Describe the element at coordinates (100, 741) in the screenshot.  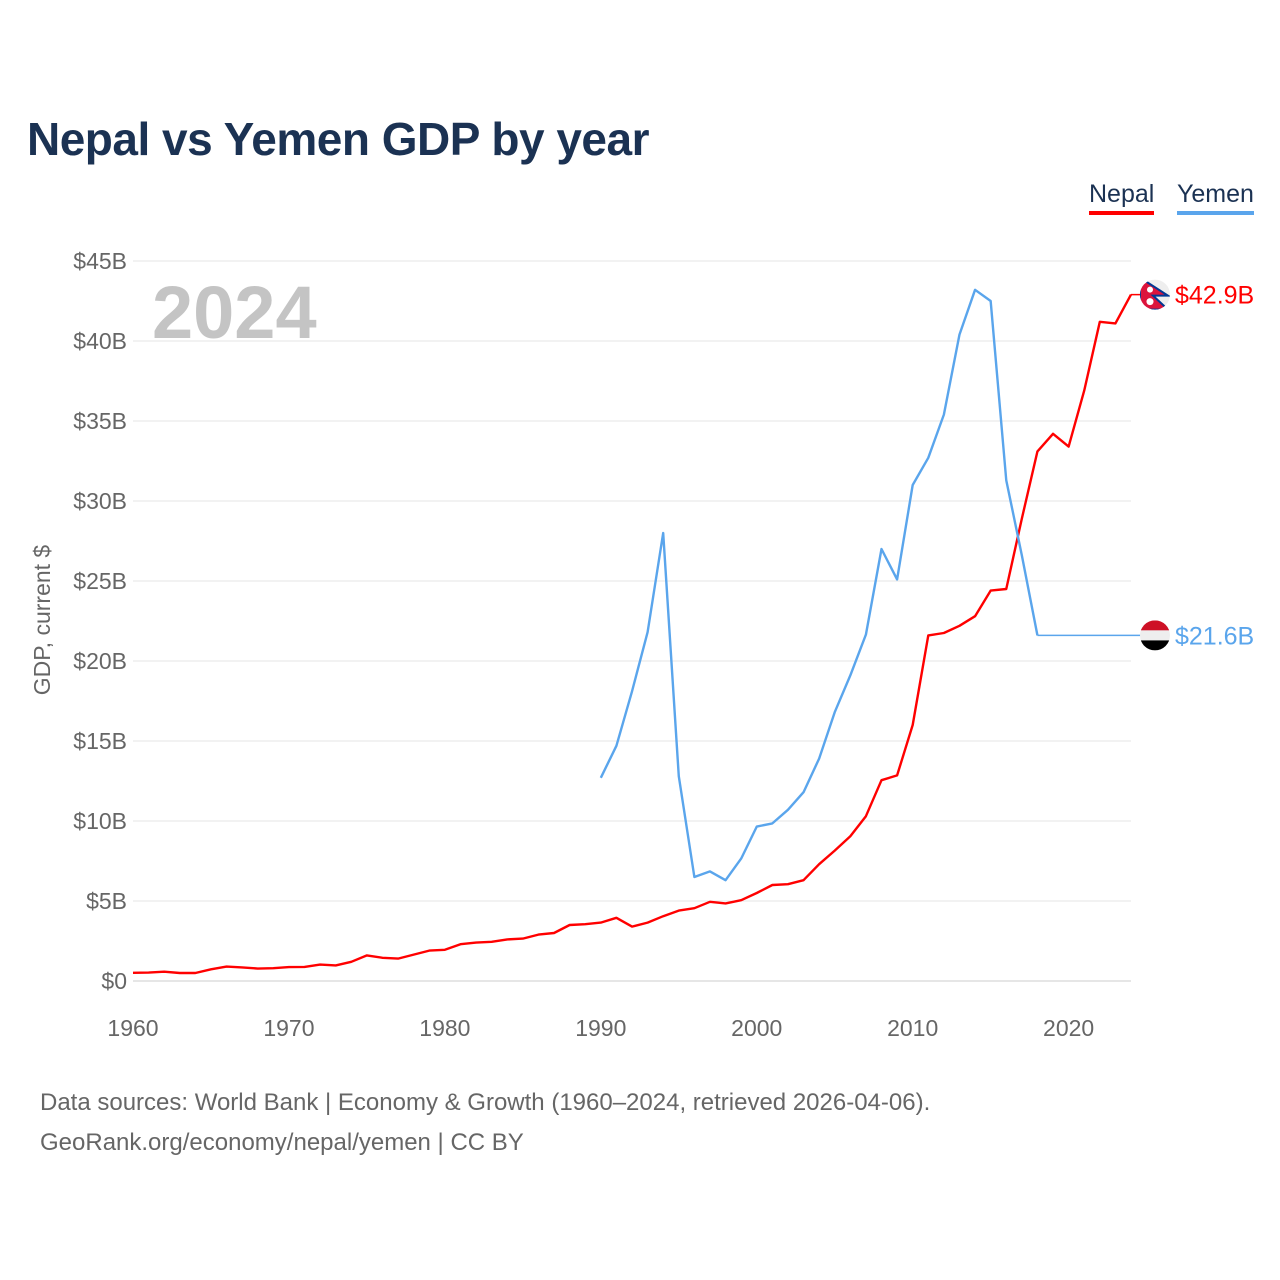
I see `y-tick-label: $15B` at that location.